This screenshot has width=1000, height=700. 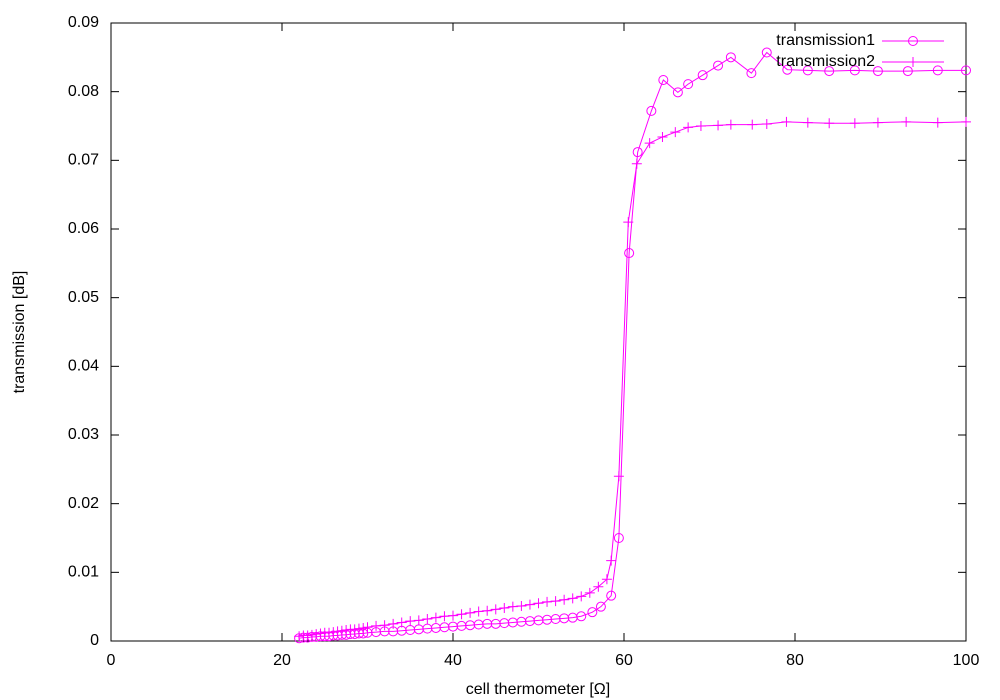 What do you see at coordinates (538, 689) in the screenshot?
I see `x-axis-label: cell thermometer [Ω]` at bounding box center [538, 689].